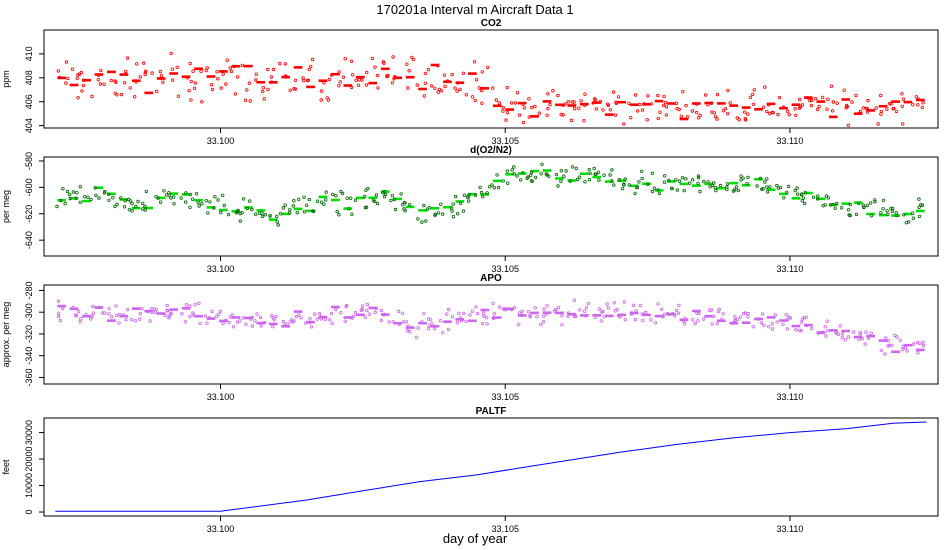 This screenshot has height=550, width=950. What do you see at coordinates (6, 467) in the screenshot?
I see `y-axis-label: feet` at bounding box center [6, 467].